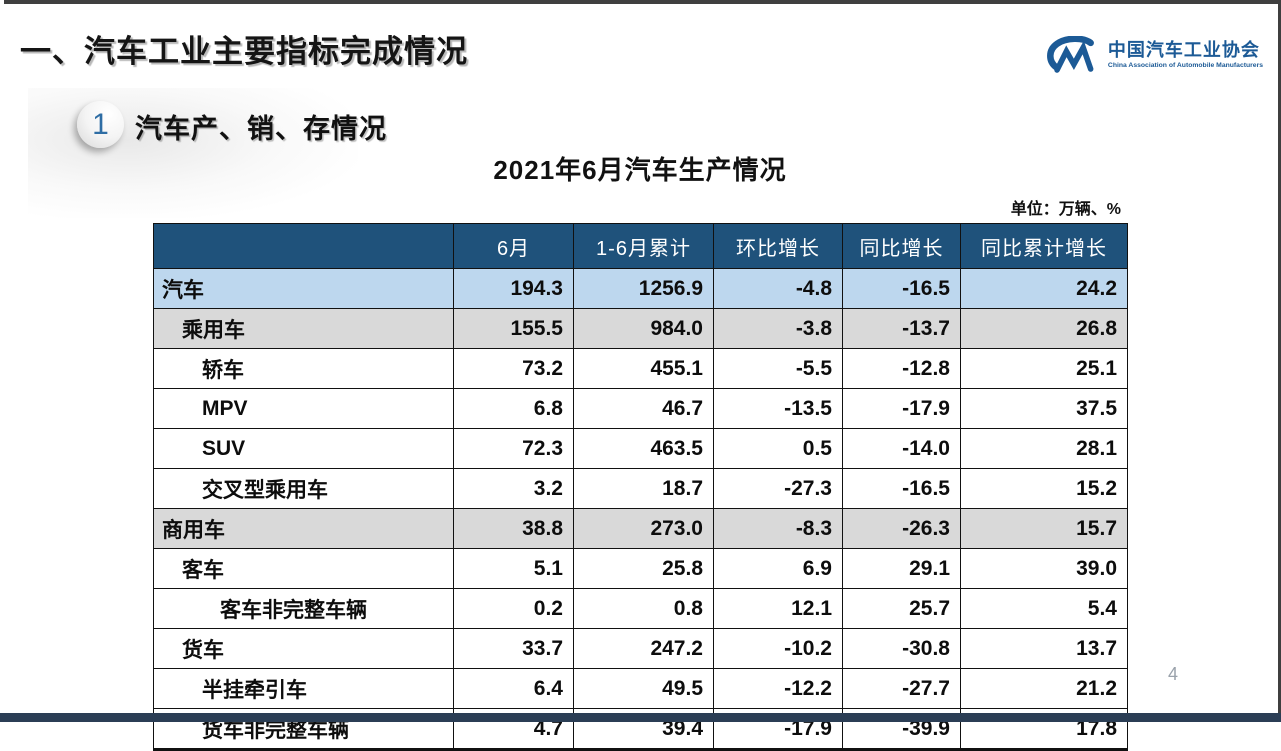  I want to click on row-value: -13.5, so click(778, 408).